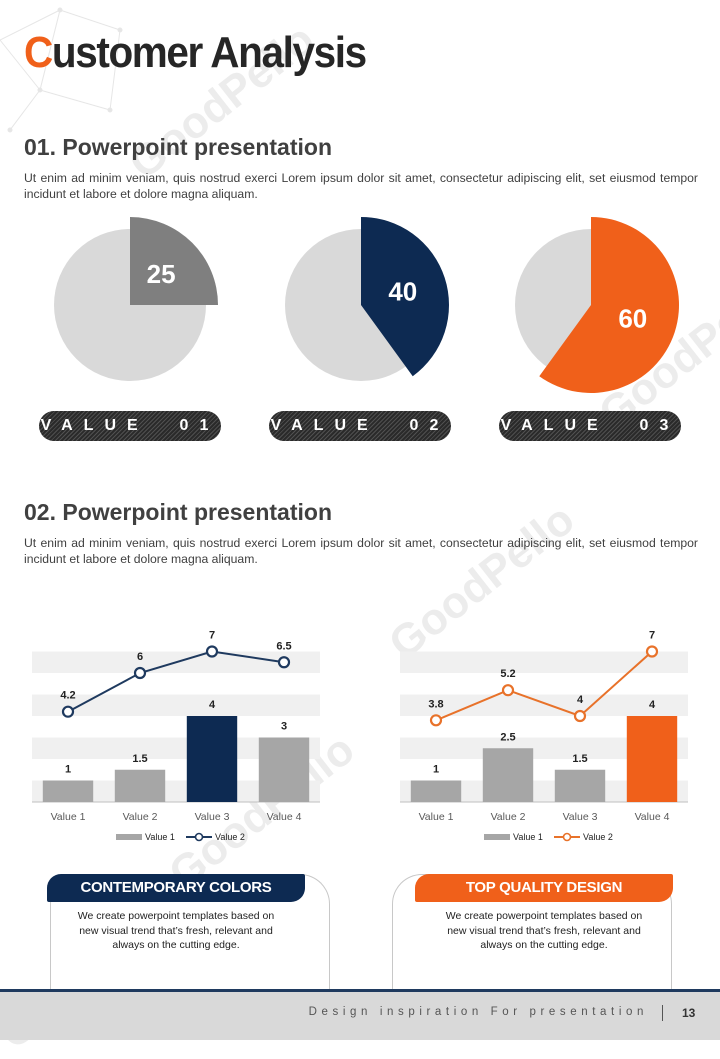  Describe the element at coordinates (209, 52) in the screenshot. I see `page-title-rest: ustomer Analysis` at that location.